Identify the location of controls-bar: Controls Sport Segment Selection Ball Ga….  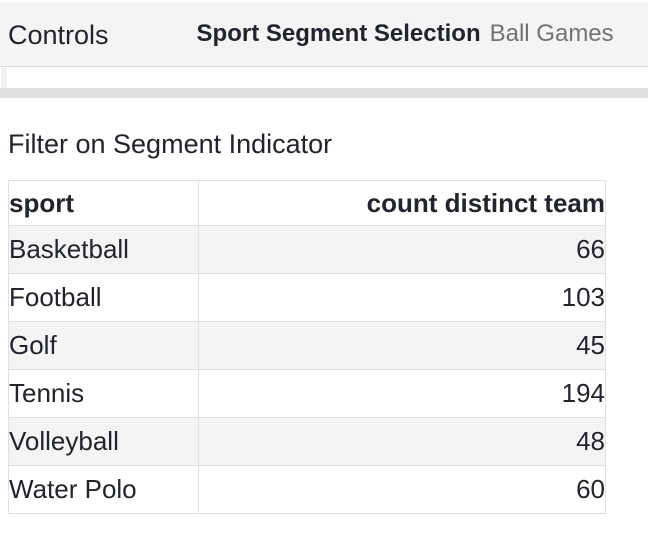
(324, 33).